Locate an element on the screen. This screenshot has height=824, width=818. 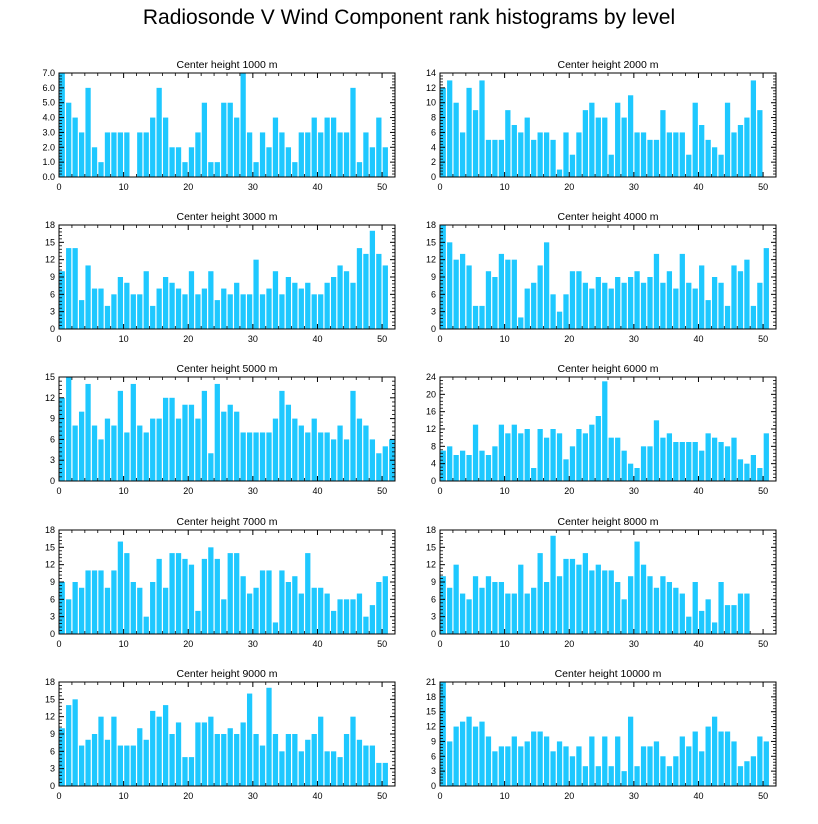
x-tick-label: 0 is located at coordinates (439, 339).